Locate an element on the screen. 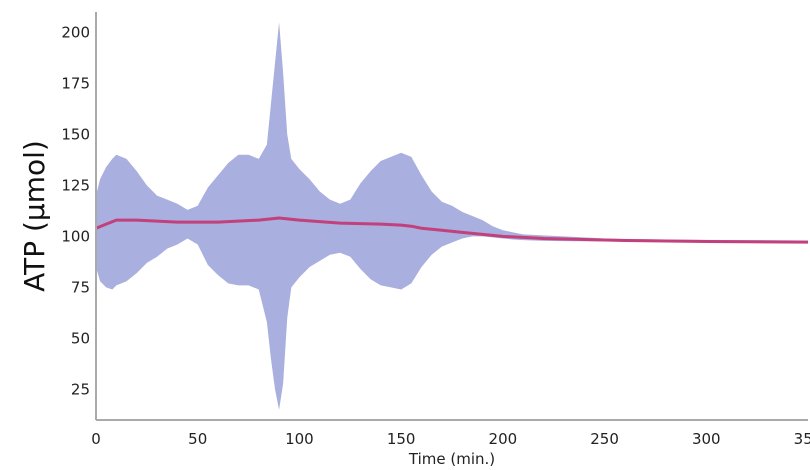 Image resolution: width=810 pixels, height=470 pixels. y-axis-label: ATP (μmol) is located at coordinates (34, 216).